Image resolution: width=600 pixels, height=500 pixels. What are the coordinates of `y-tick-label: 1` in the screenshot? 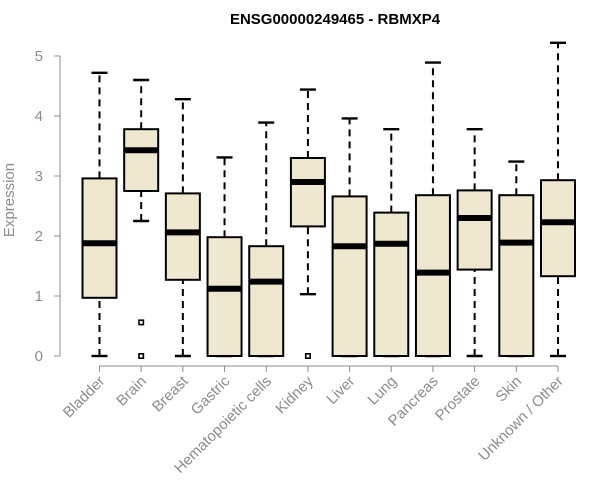 It's located at (39, 296).